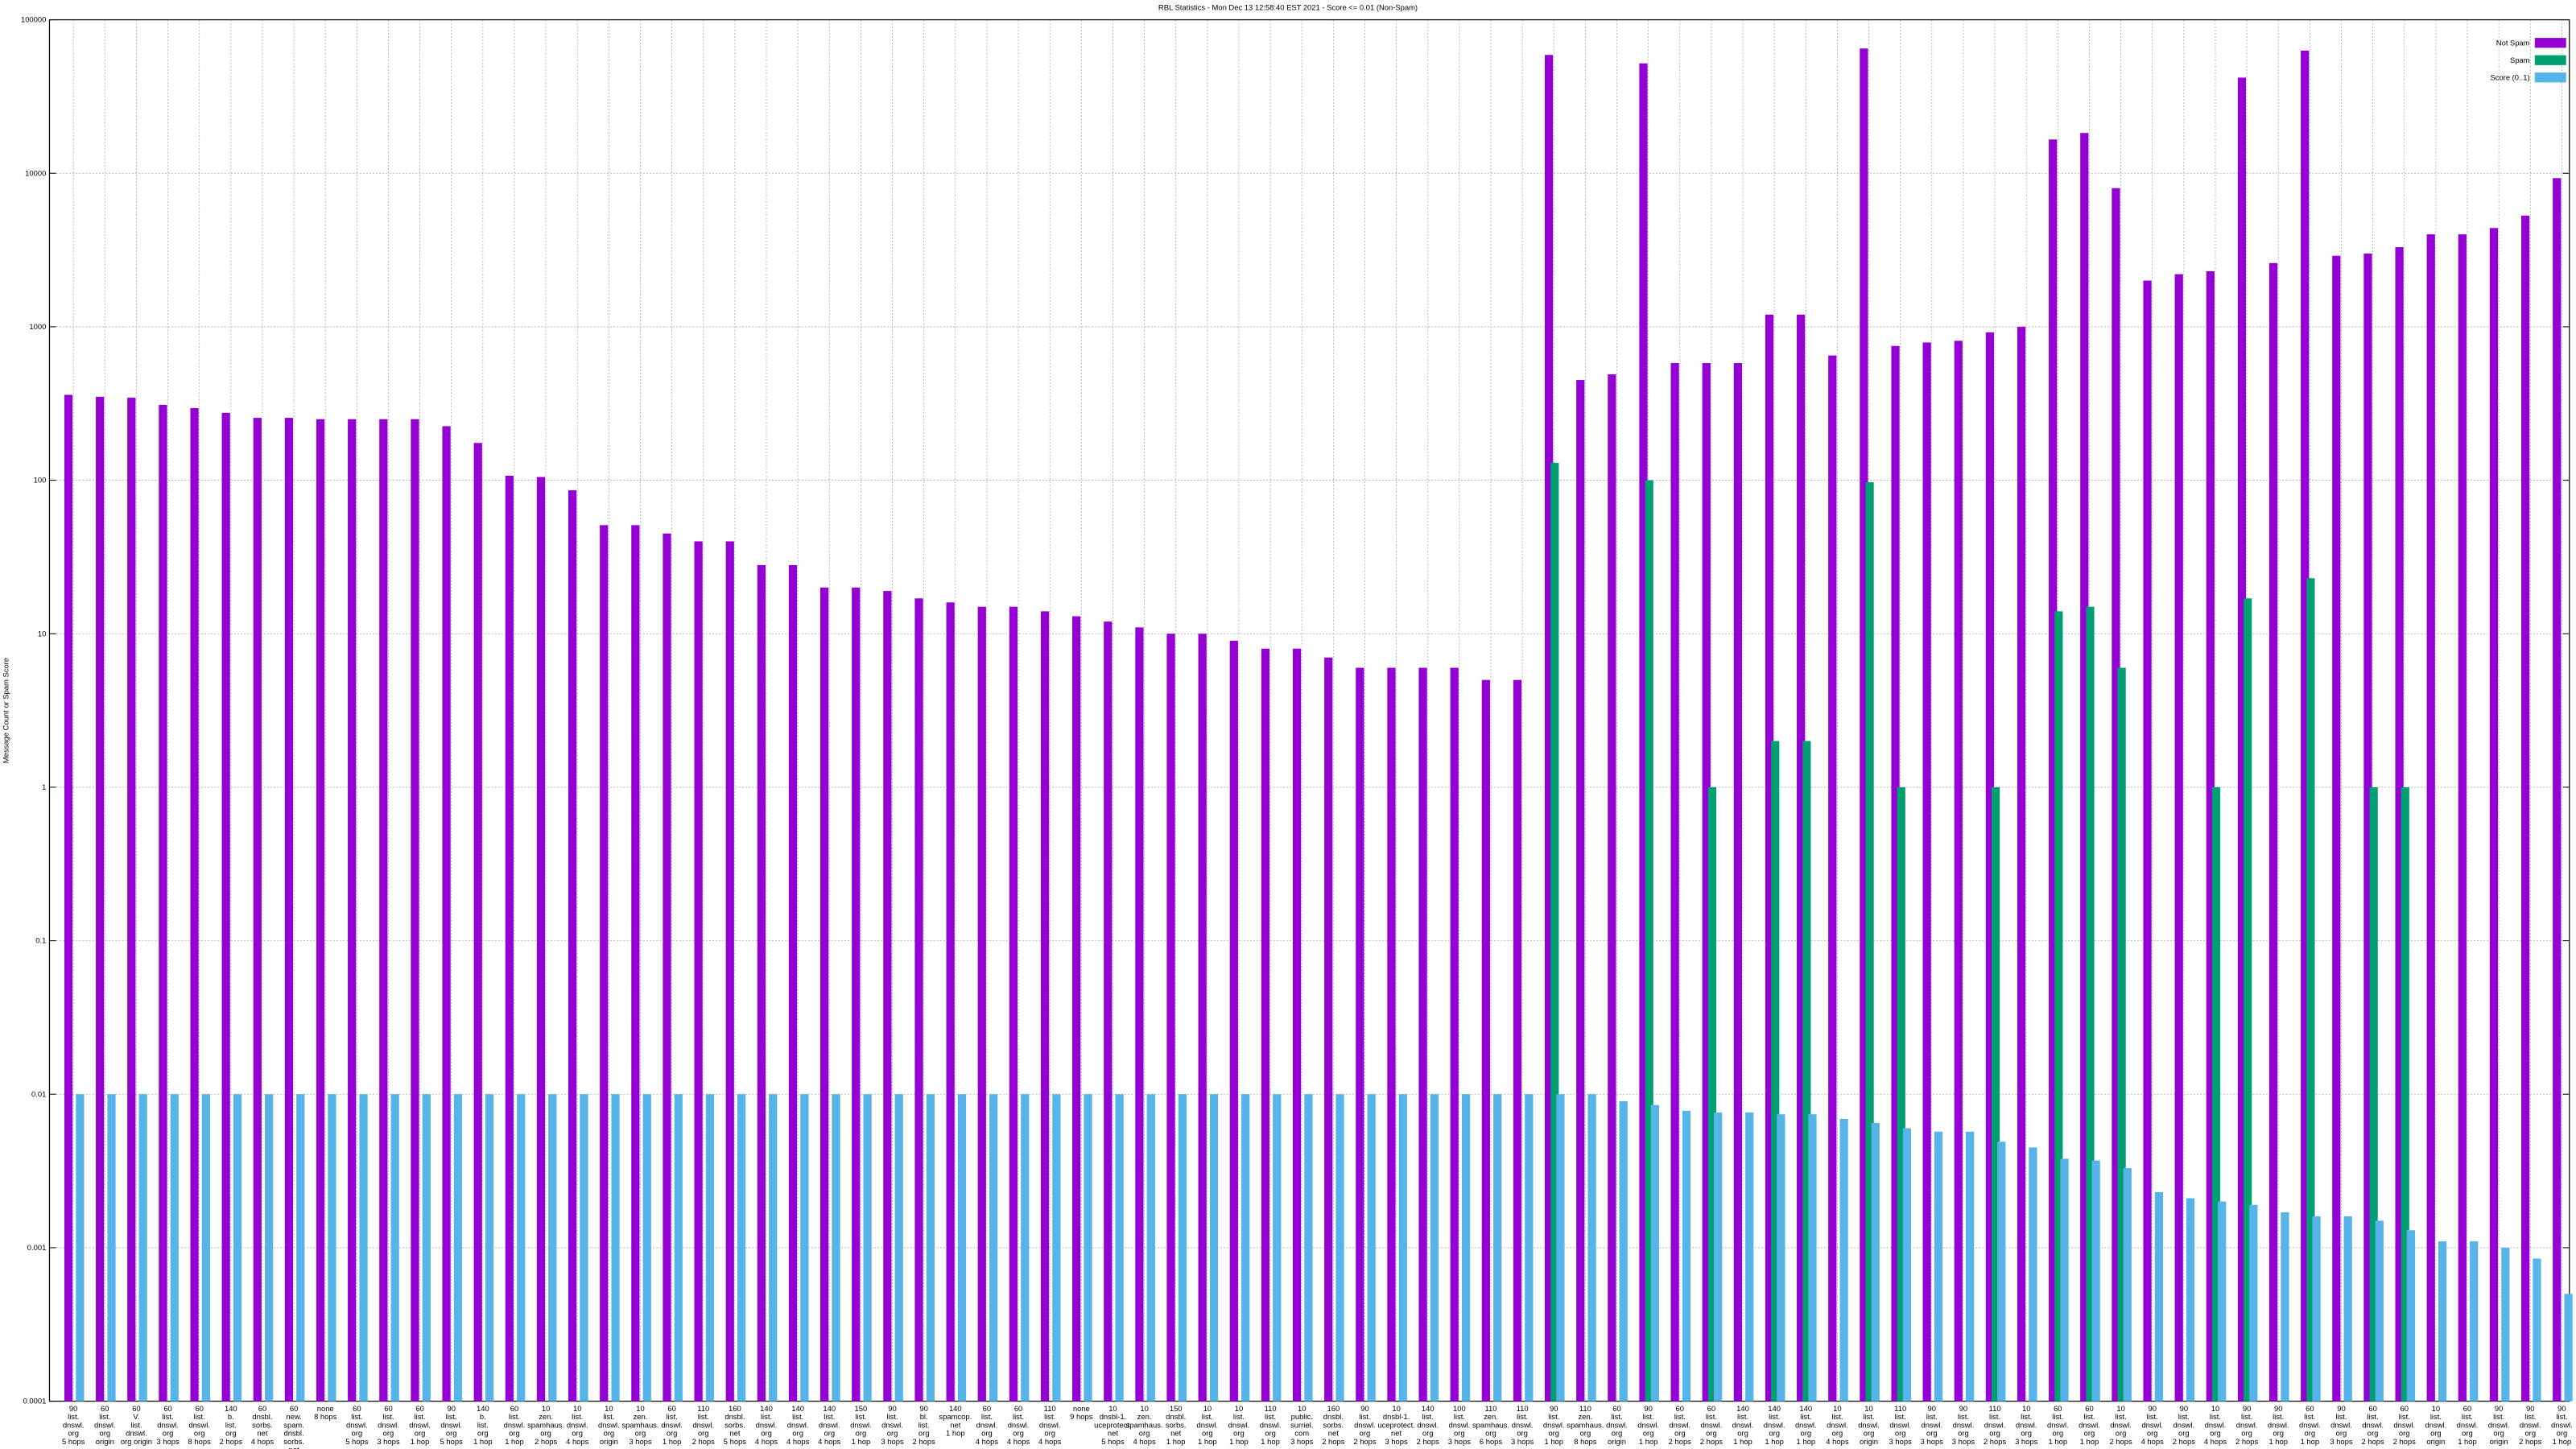 This screenshot has width=2576, height=1449. I want to click on x-tick-label: 90 list. dnswl. org origin, so click(2499, 1425).